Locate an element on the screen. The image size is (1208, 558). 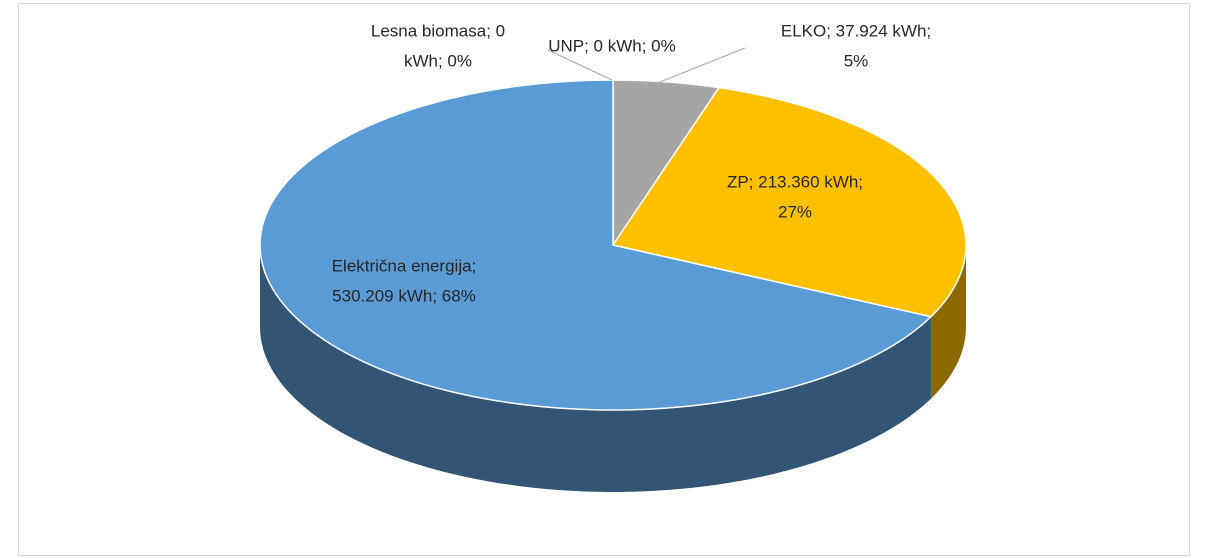
data-label: Električna energija; is located at coordinates (404, 265).